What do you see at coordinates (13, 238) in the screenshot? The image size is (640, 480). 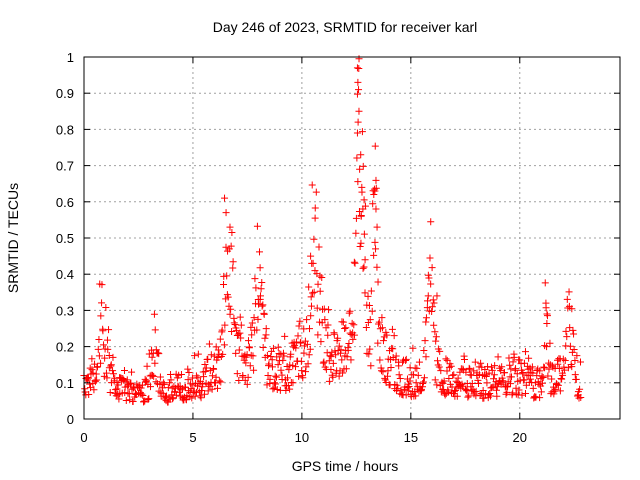 I see `y-axis-title: SRMTID / TECUs` at bounding box center [13, 238].